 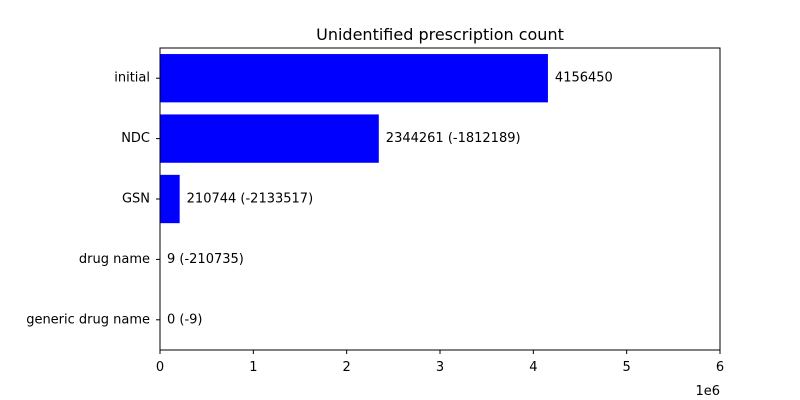 What do you see at coordinates (453, 138) in the screenshot?
I see `data-label: 2344261 (-1812189)` at bounding box center [453, 138].